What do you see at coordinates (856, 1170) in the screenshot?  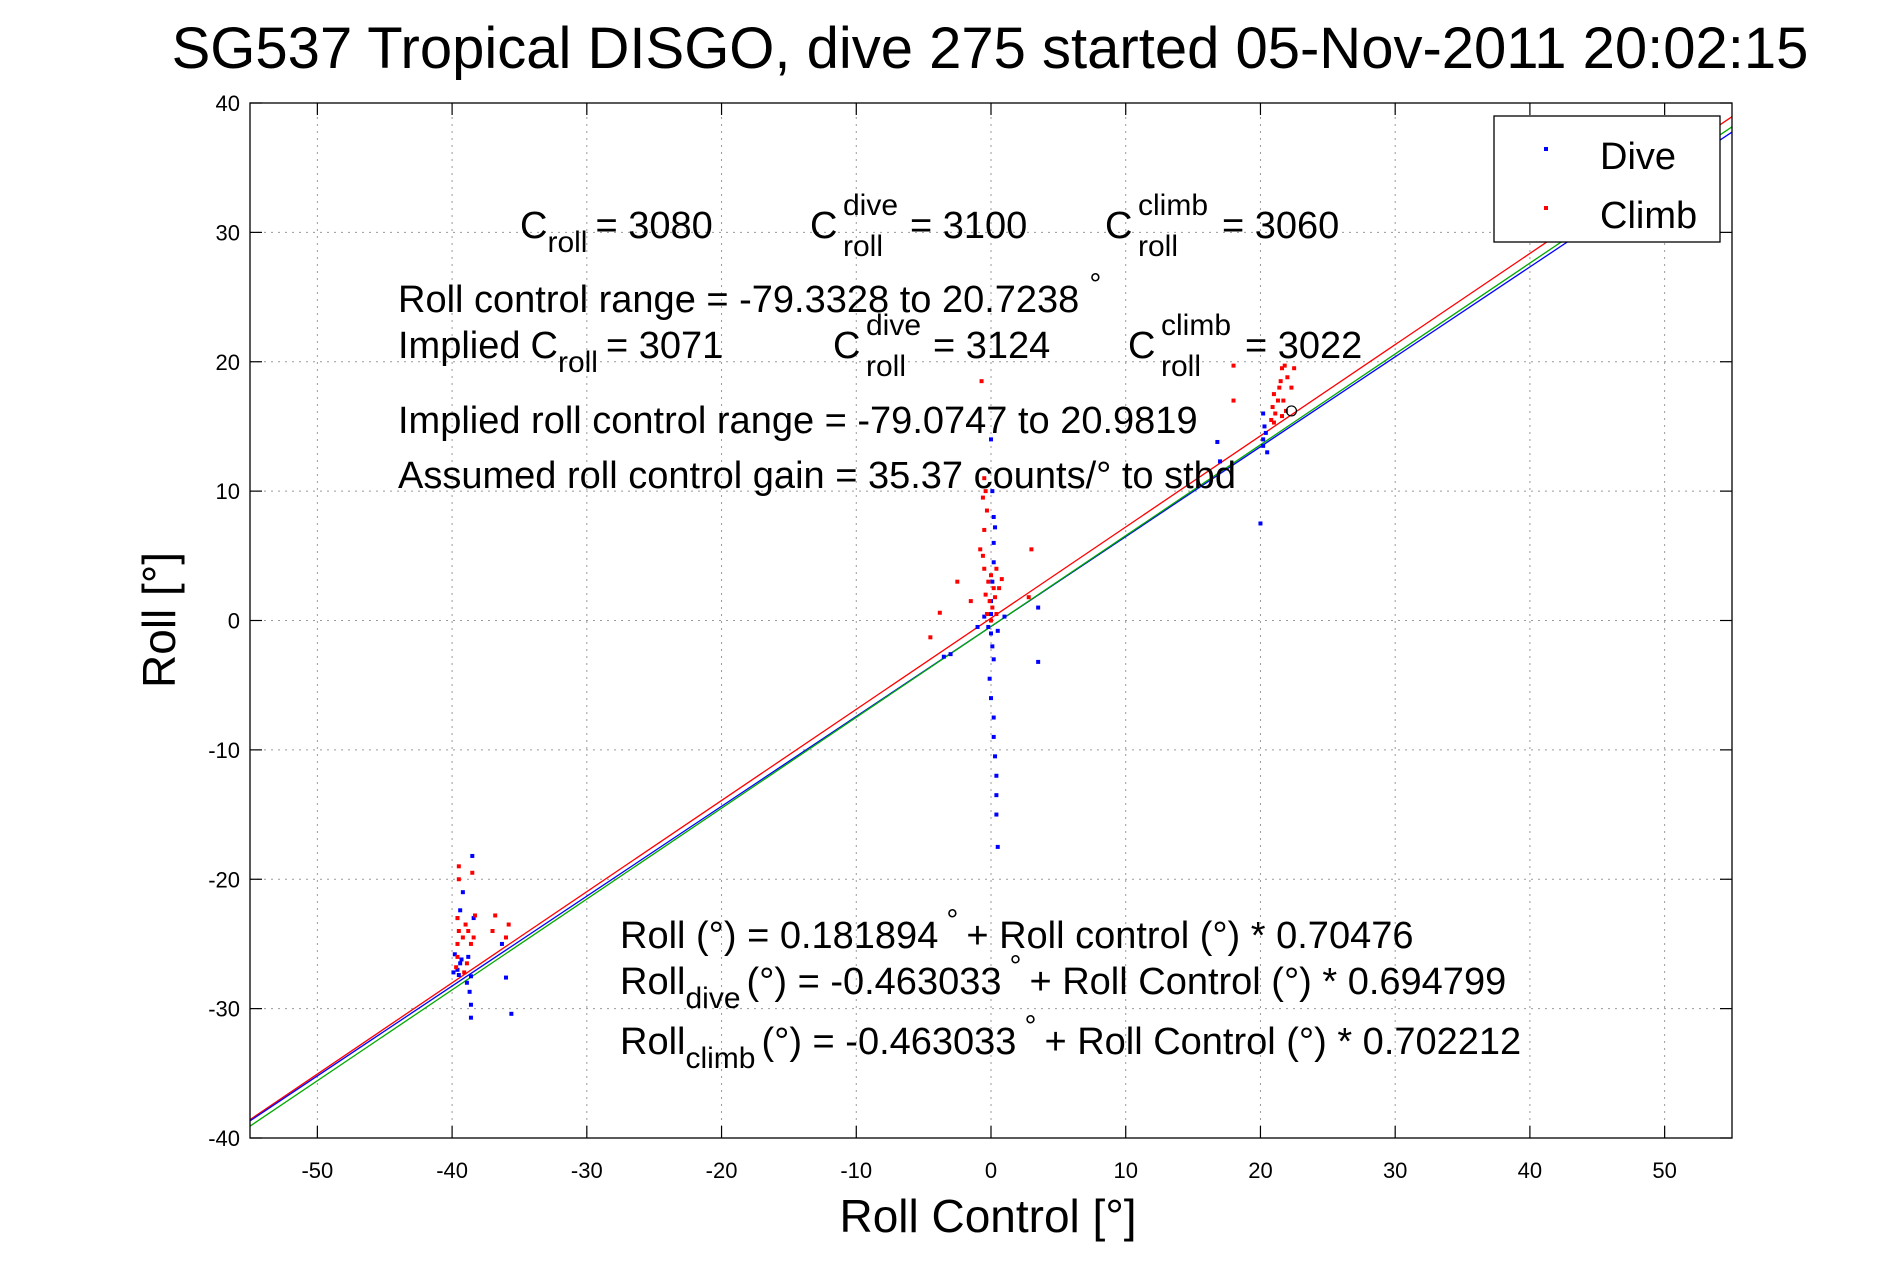 I see `x-tick-label: -10` at bounding box center [856, 1170].